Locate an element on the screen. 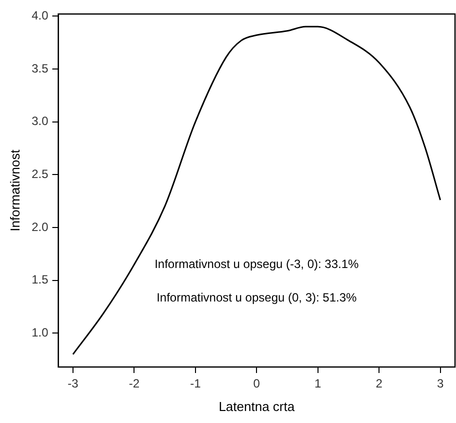 This screenshot has height=423, width=456. x-tick-label: 1 is located at coordinates (318, 383).